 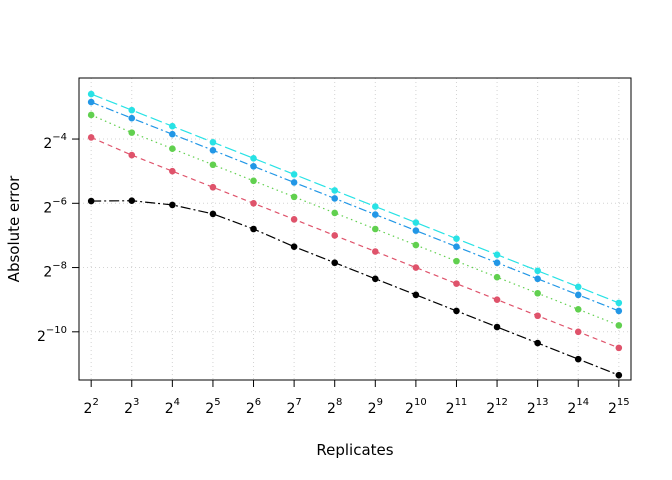 I want to click on y-tick-label: 2−10, so click(x=52, y=335).